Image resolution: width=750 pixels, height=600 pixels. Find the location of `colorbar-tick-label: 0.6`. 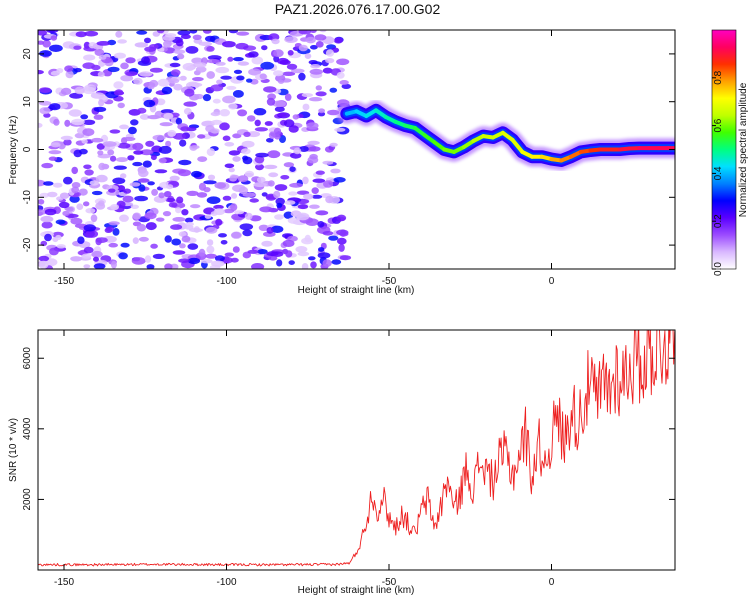

colorbar-tick-label: 0.6 is located at coordinates (718, 125).